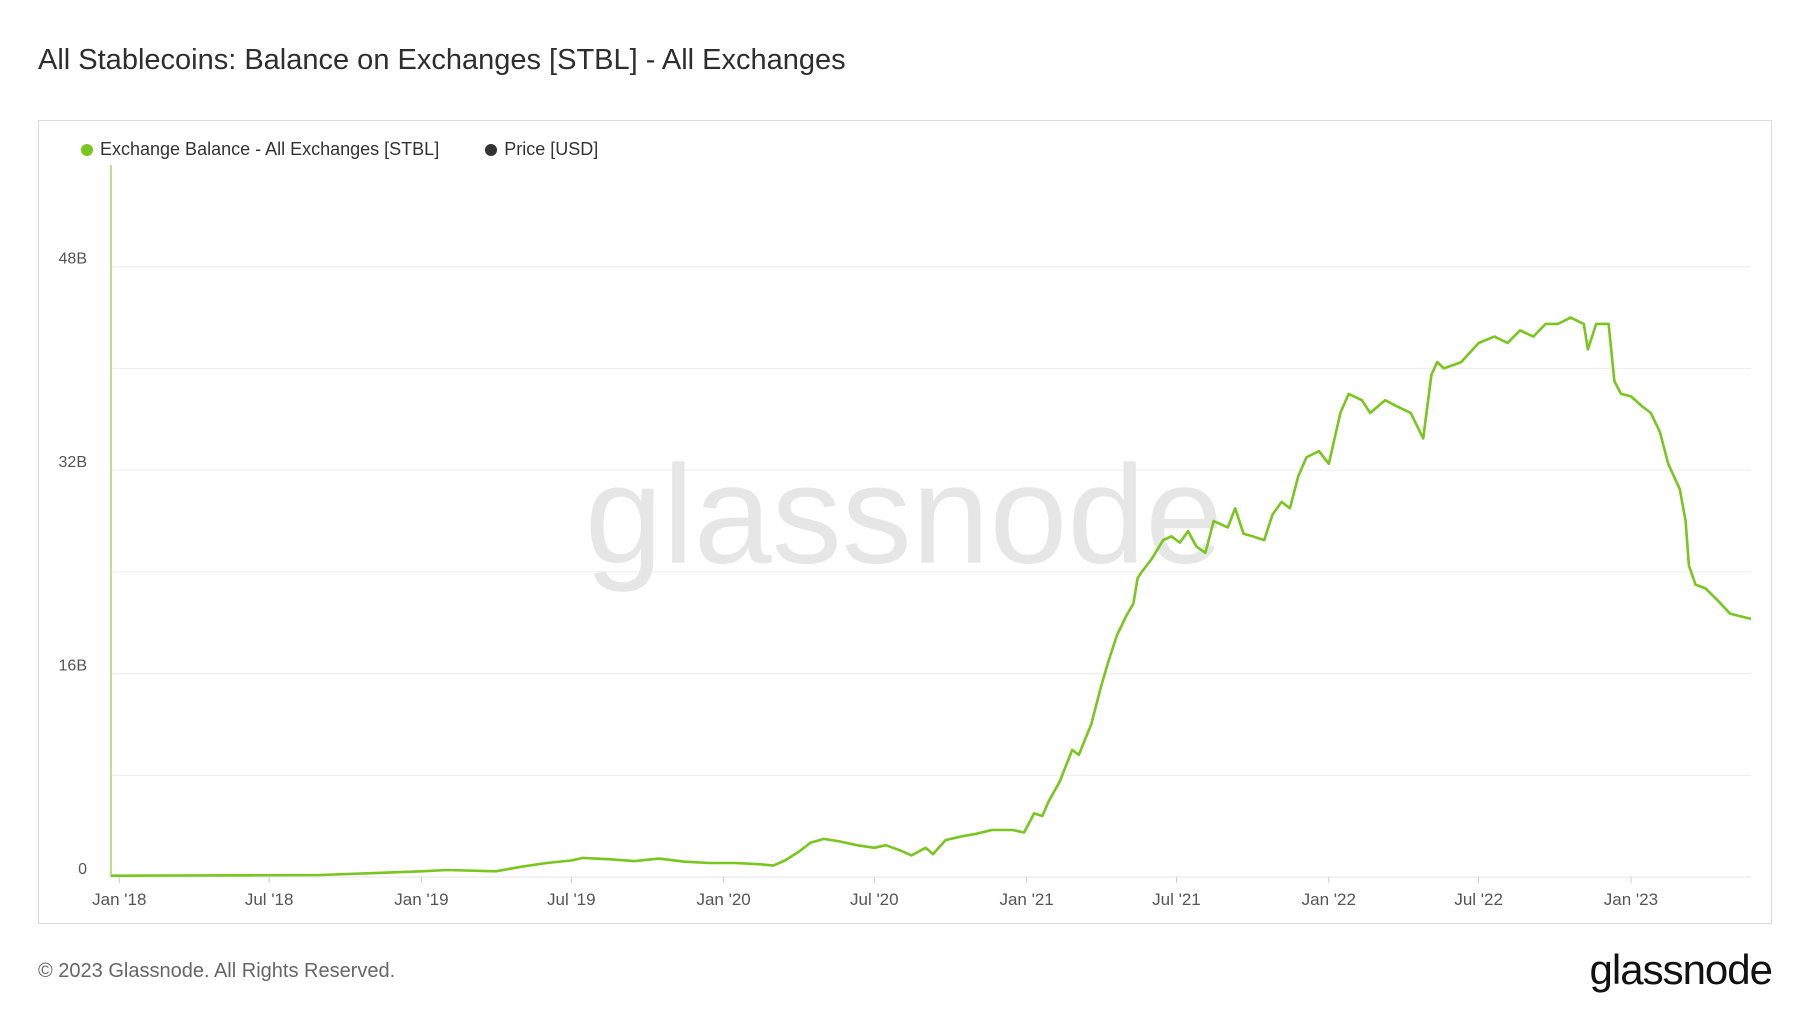  What do you see at coordinates (82, 869) in the screenshot?
I see `y-tick-label: 0` at bounding box center [82, 869].